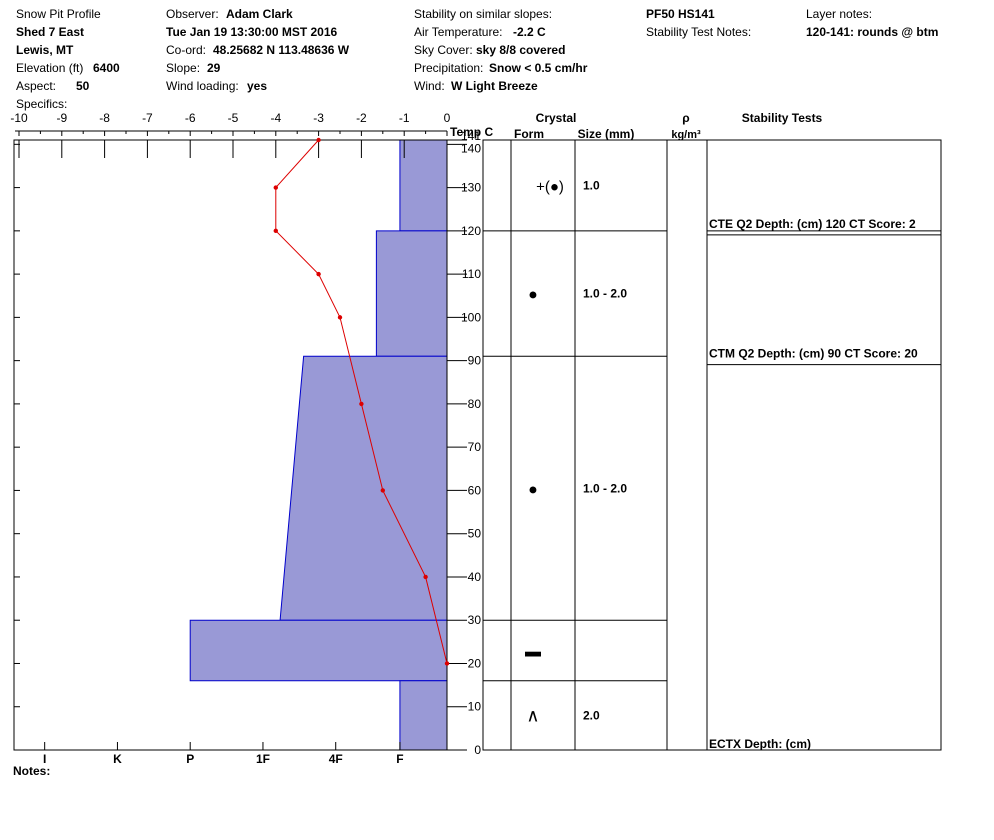  Describe the element at coordinates (404, 118) in the screenshot. I see `temp-tick-label-9: -1` at that location.